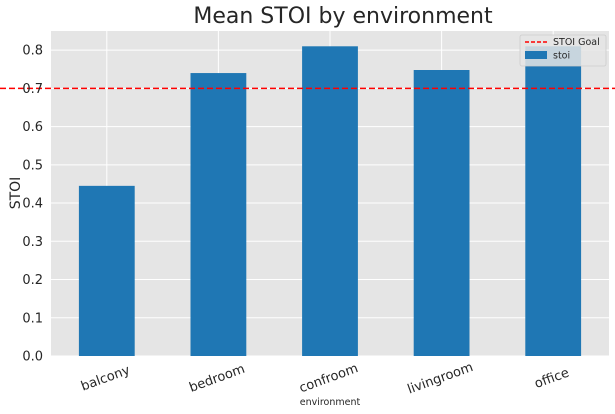 Image resolution: width=615 pixels, height=414 pixels. Describe the element at coordinates (553, 201) in the screenshot. I see `bar-office` at that location.